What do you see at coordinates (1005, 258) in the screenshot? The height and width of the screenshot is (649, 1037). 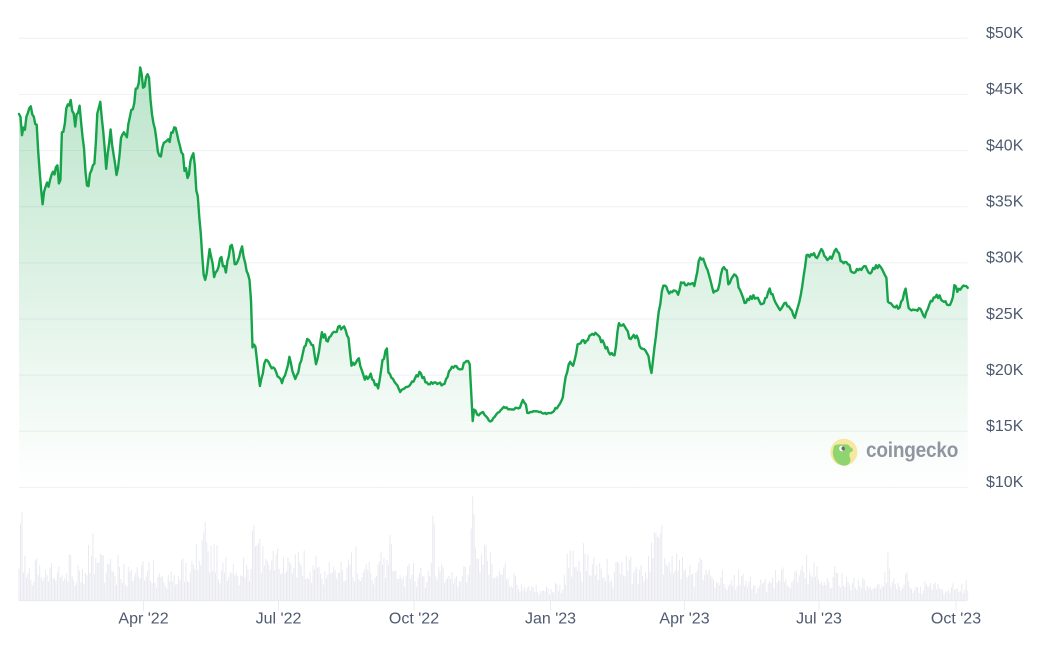 I see `svg-text: $30K` at bounding box center [1005, 258].